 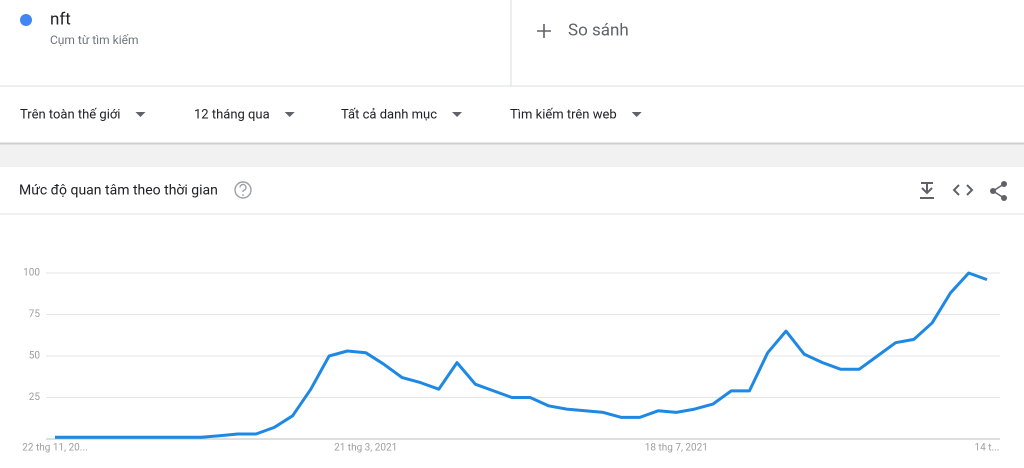 I want to click on y-tick-label: 25, so click(x=35, y=397).